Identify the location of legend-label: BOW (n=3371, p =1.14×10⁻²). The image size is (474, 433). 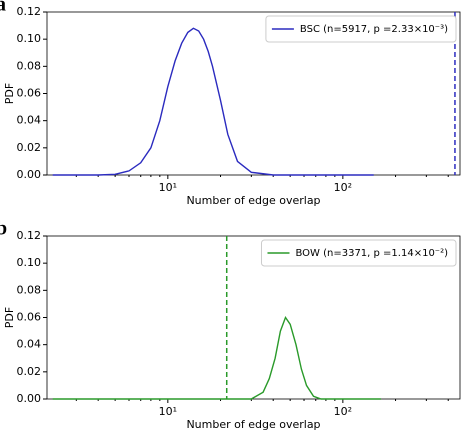
(371, 253).